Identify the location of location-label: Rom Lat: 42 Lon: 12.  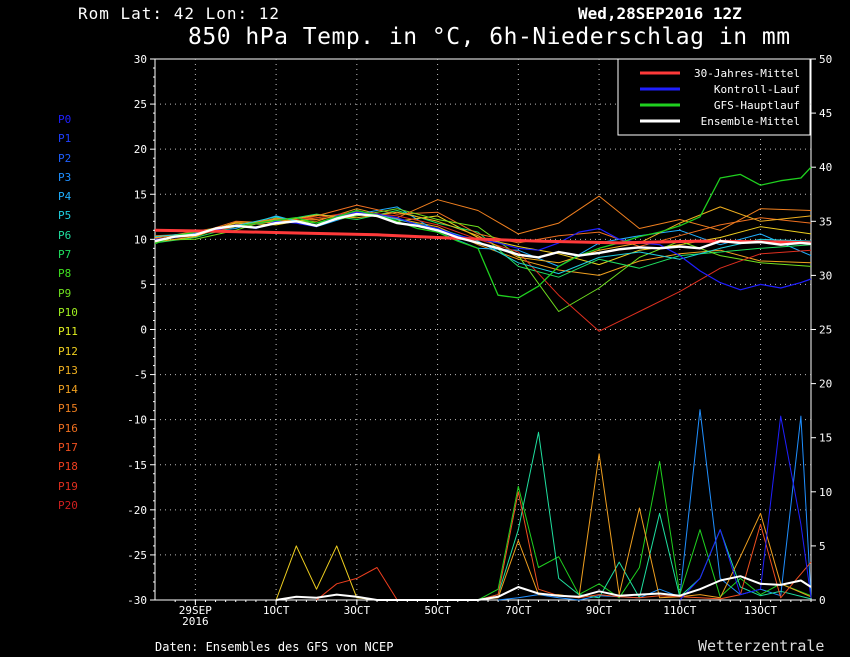
(179, 13).